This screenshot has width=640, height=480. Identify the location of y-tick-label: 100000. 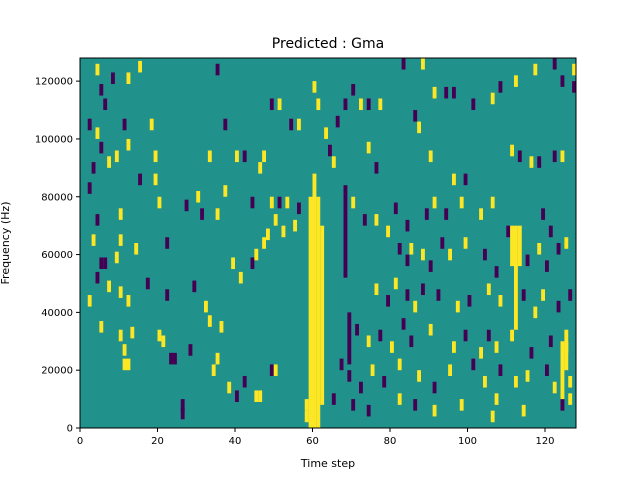
(54, 139).